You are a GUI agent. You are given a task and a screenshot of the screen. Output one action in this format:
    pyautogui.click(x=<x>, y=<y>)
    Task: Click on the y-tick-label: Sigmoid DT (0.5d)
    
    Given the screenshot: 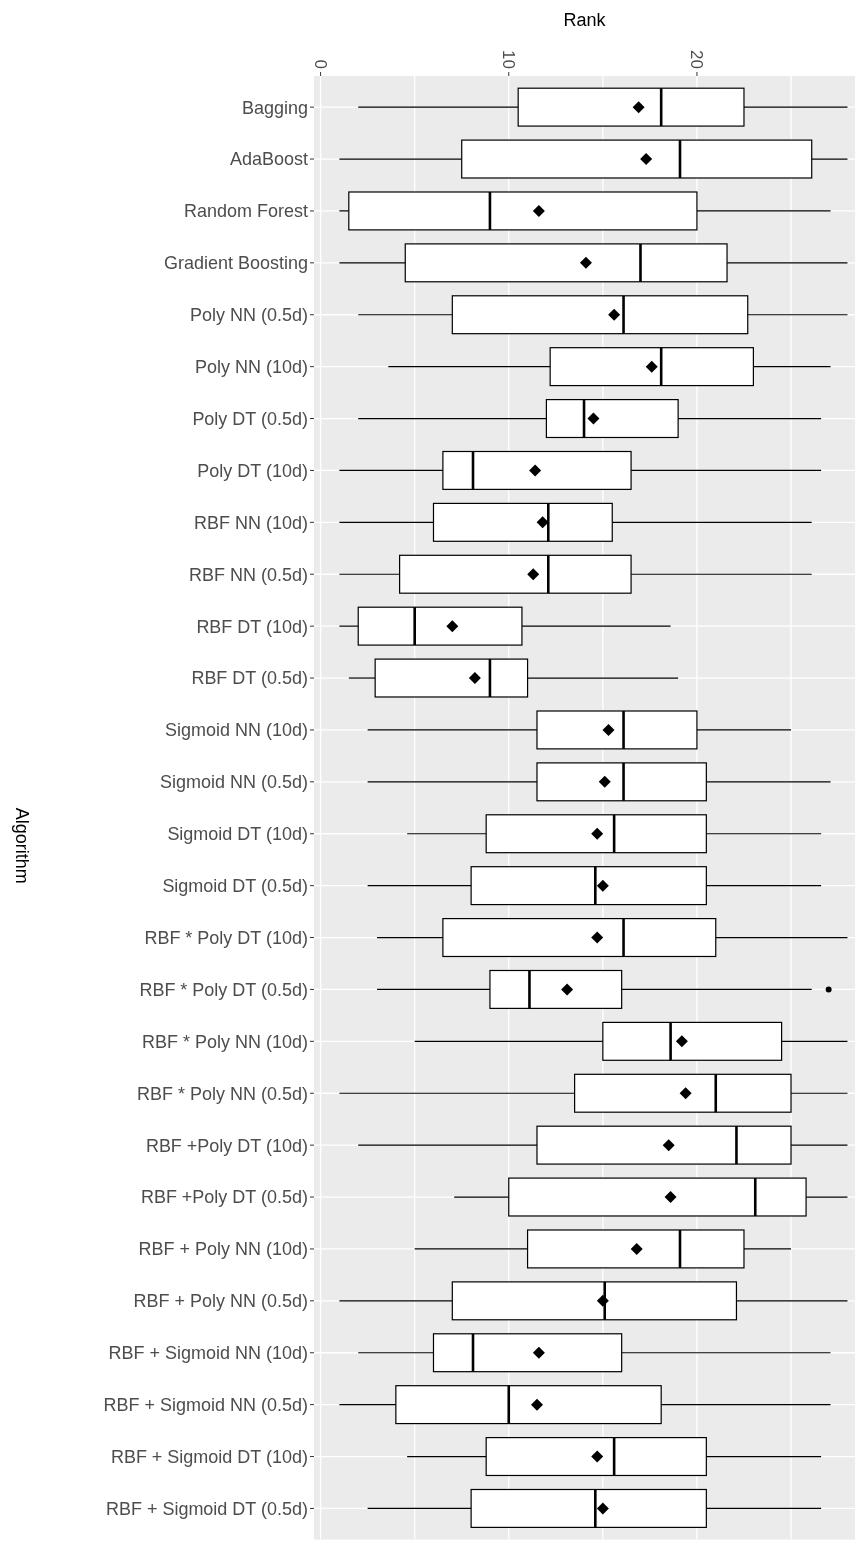 What is the action you would take?
    pyautogui.click(x=235, y=886)
    